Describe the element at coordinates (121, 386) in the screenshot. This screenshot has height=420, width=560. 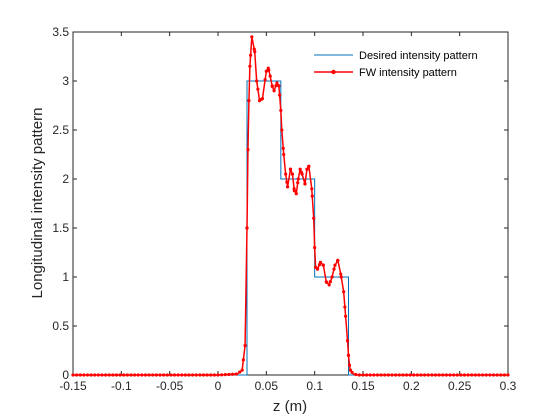
I see `x-tick-label: -0.1` at that location.